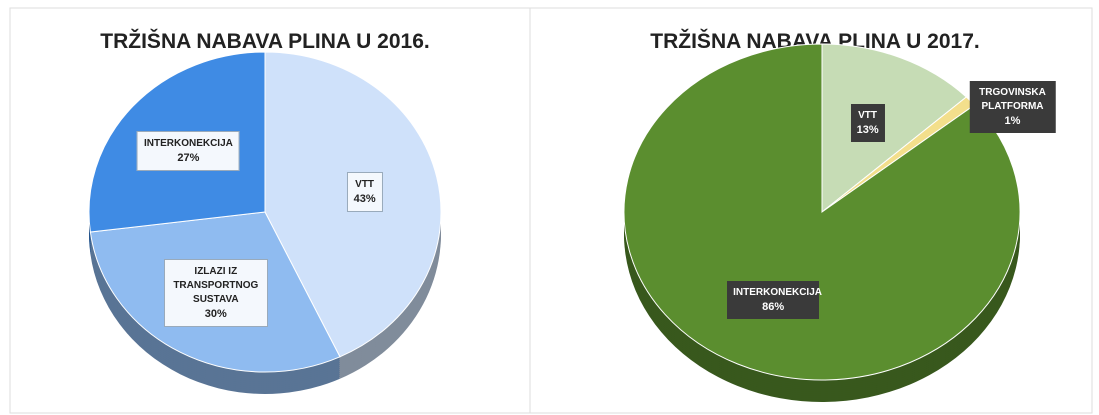 This screenshot has width=1099, height=415. Describe the element at coordinates (188, 150) in the screenshot. I see `slice-label: INTERKONEKCIJA 27%` at that location.